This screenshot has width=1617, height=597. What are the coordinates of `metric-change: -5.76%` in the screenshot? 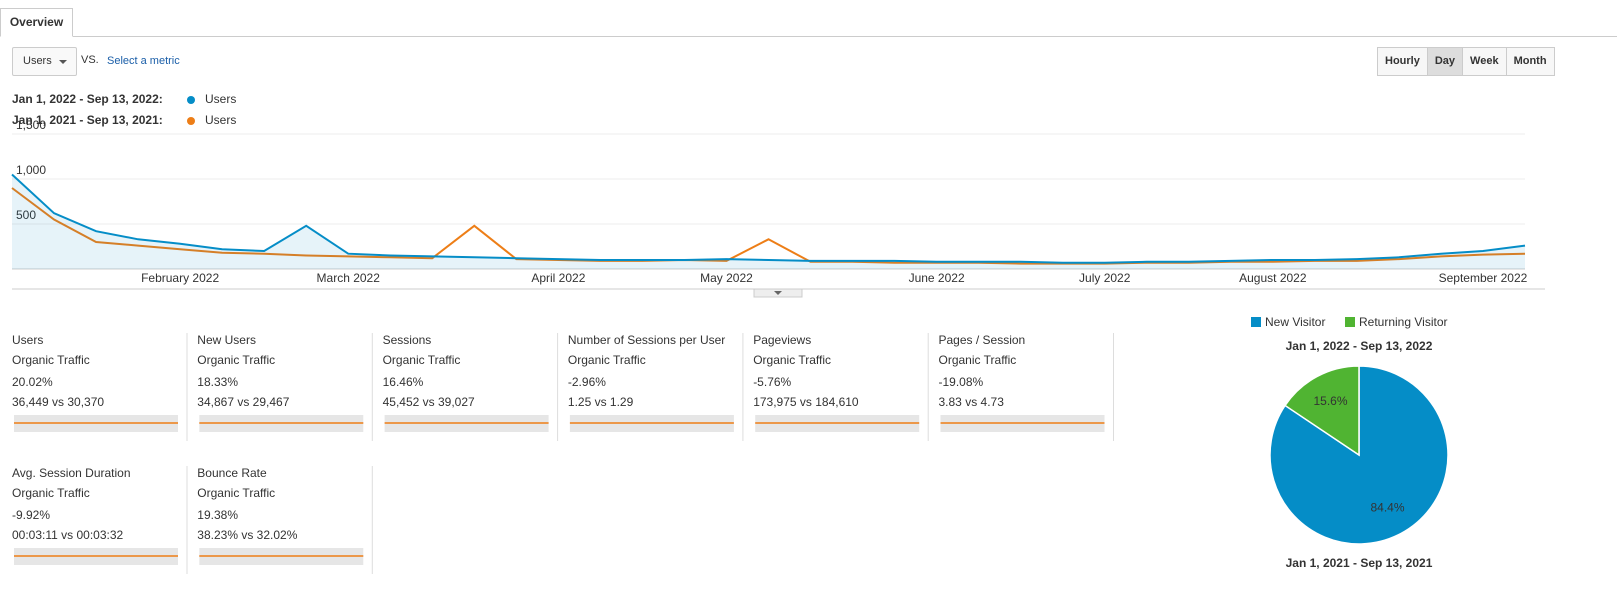 It's located at (772, 382).